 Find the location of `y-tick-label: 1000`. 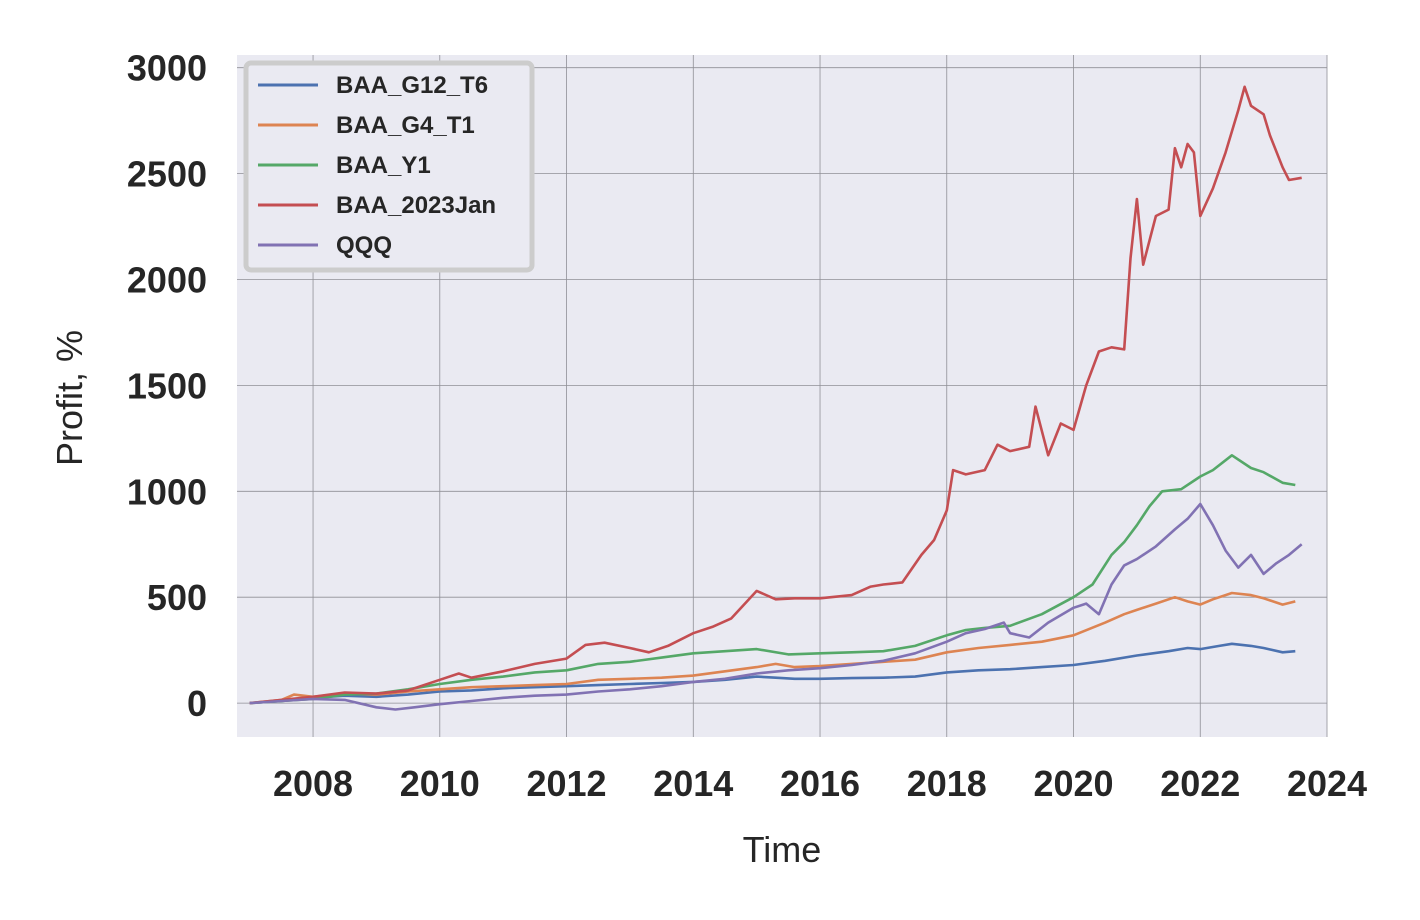

y-tick-label: 1000 is located at coordinates (167, 491).